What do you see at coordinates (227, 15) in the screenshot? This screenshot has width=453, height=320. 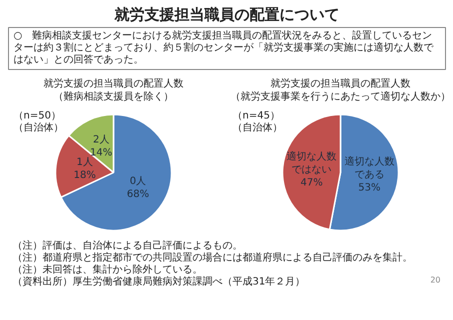 I see `text: 就労支援担当職員の配置について` at bounding box center [227, 15].